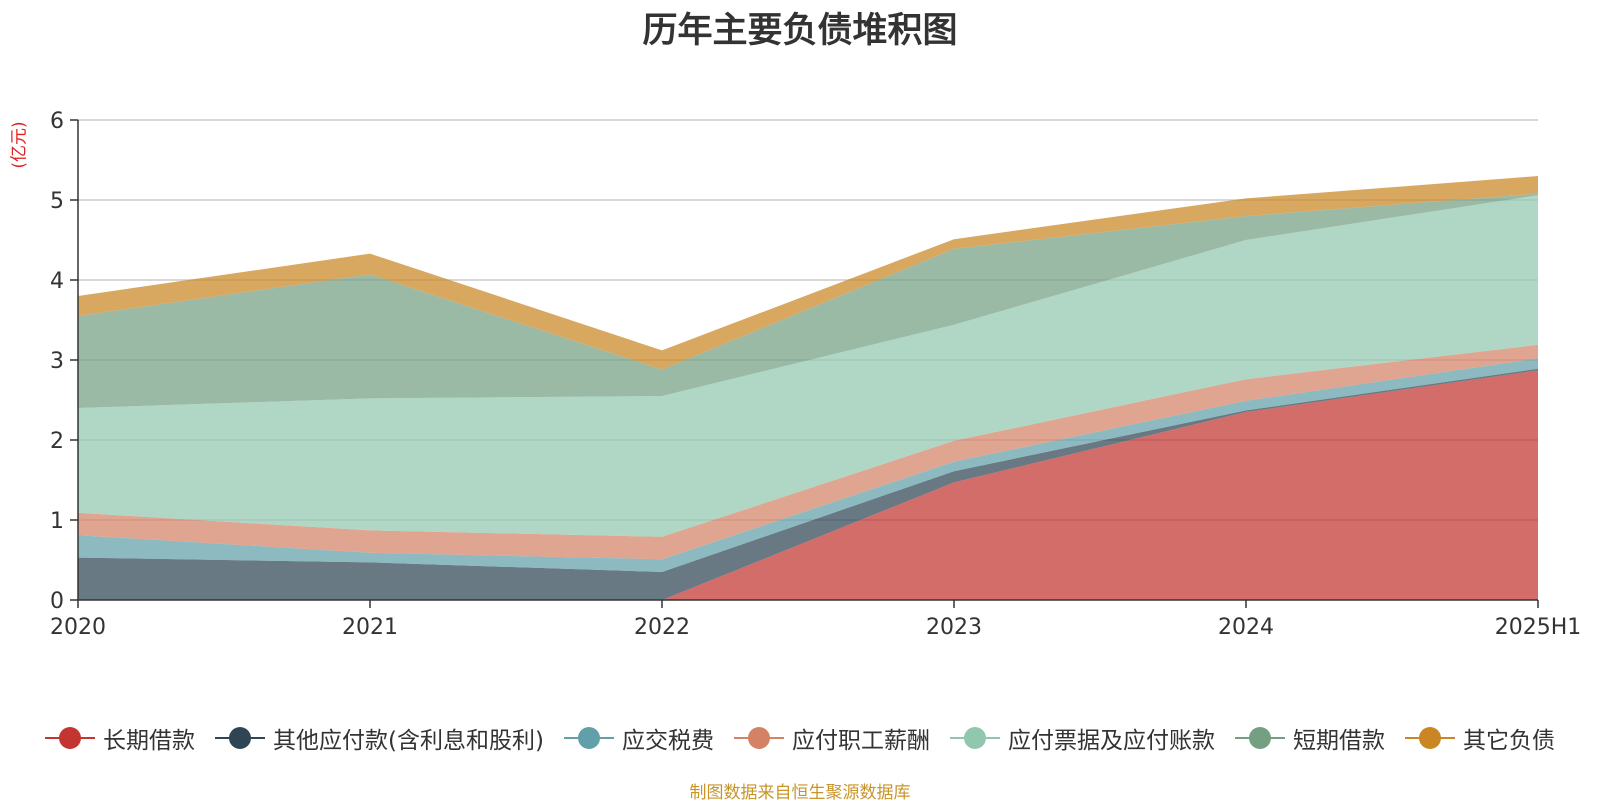 The image size is (1600, 803). What do you see at coordinates (1538, 627) in the screenshot?
I see `x-tick-label: 2025H1` at bounding box center [1538, 627].